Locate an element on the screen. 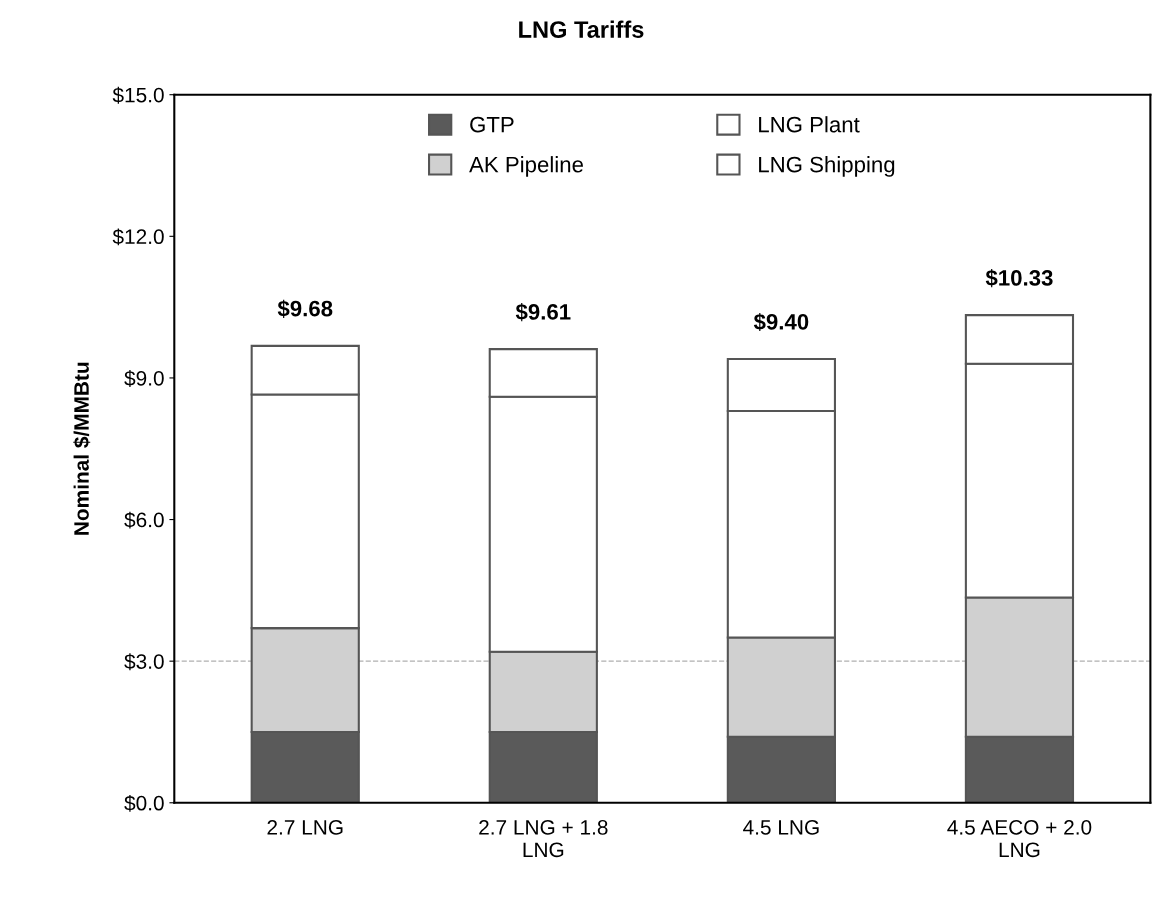 This screenshot has height=902, width=1162. legend-label: LNG Shipping is located at coordinates (827, 166).